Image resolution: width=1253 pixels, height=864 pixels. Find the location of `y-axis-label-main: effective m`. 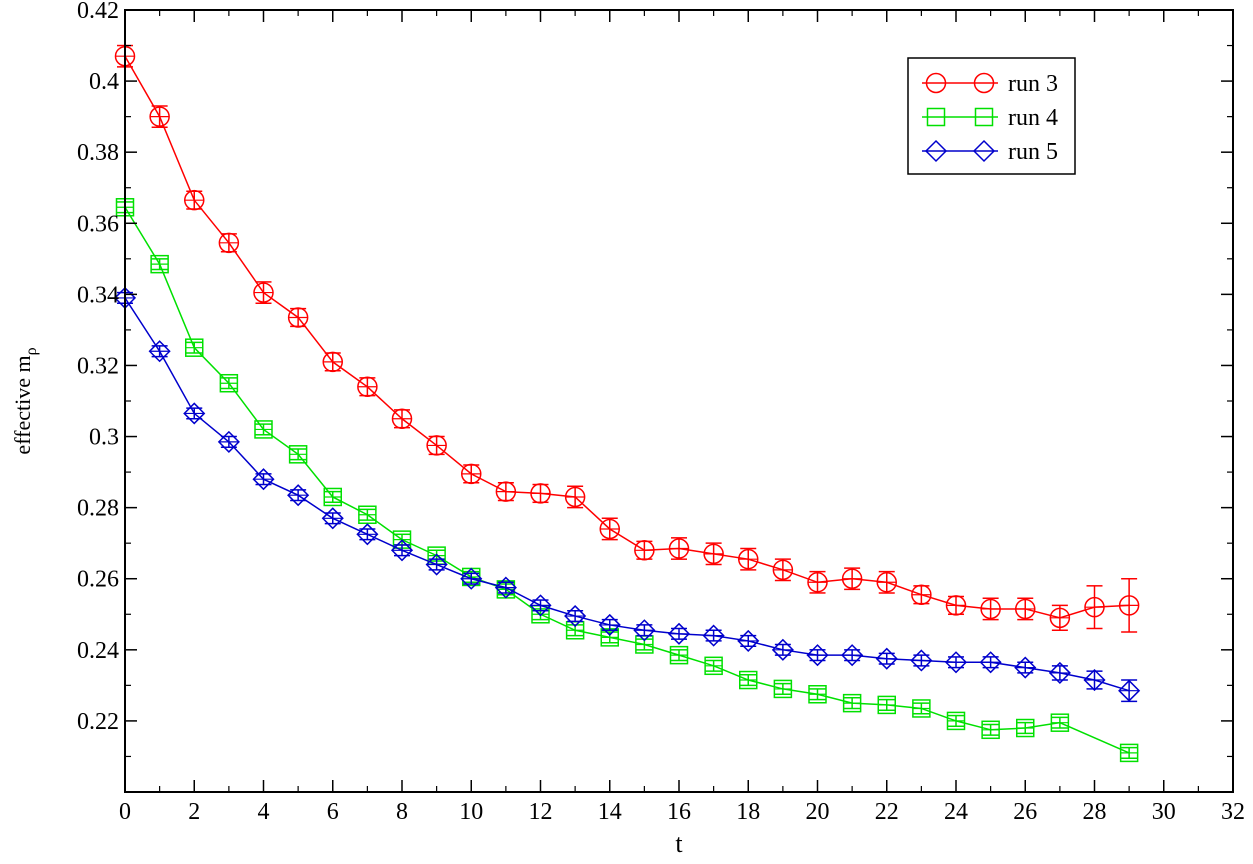

y-axis-label-main: effective m is located at coordinates (22, 404).